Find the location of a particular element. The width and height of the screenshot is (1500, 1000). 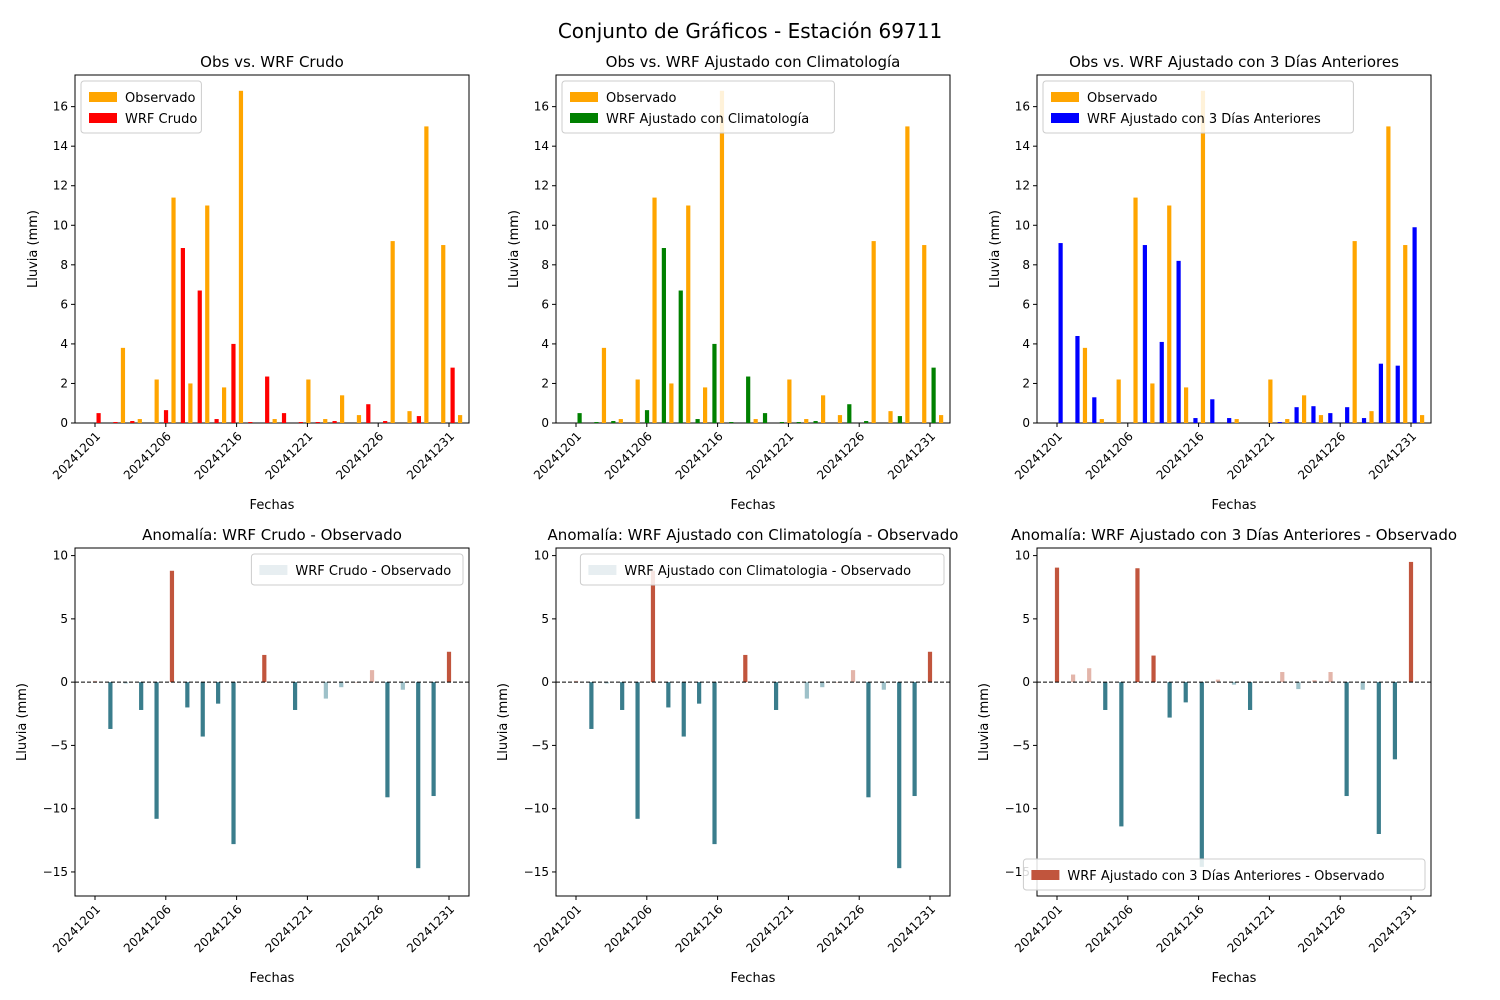

y-axis-label: Lluvia (mm) is located at coordinates (984, 722).